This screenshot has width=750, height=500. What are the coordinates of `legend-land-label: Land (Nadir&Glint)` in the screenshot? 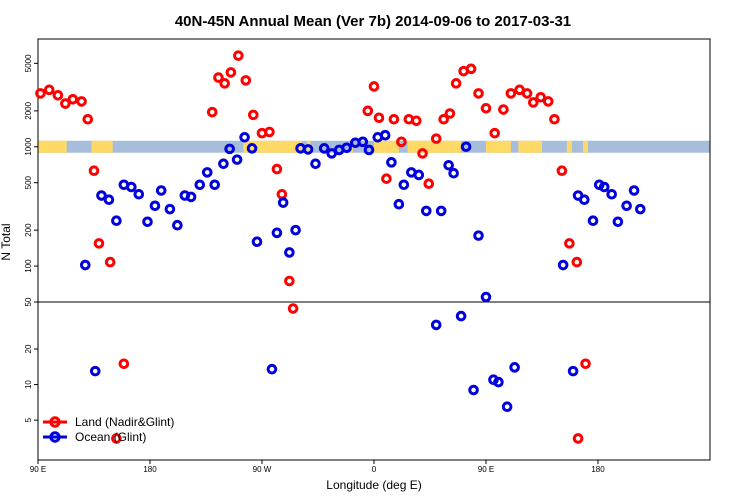 It's located at (124, 422).